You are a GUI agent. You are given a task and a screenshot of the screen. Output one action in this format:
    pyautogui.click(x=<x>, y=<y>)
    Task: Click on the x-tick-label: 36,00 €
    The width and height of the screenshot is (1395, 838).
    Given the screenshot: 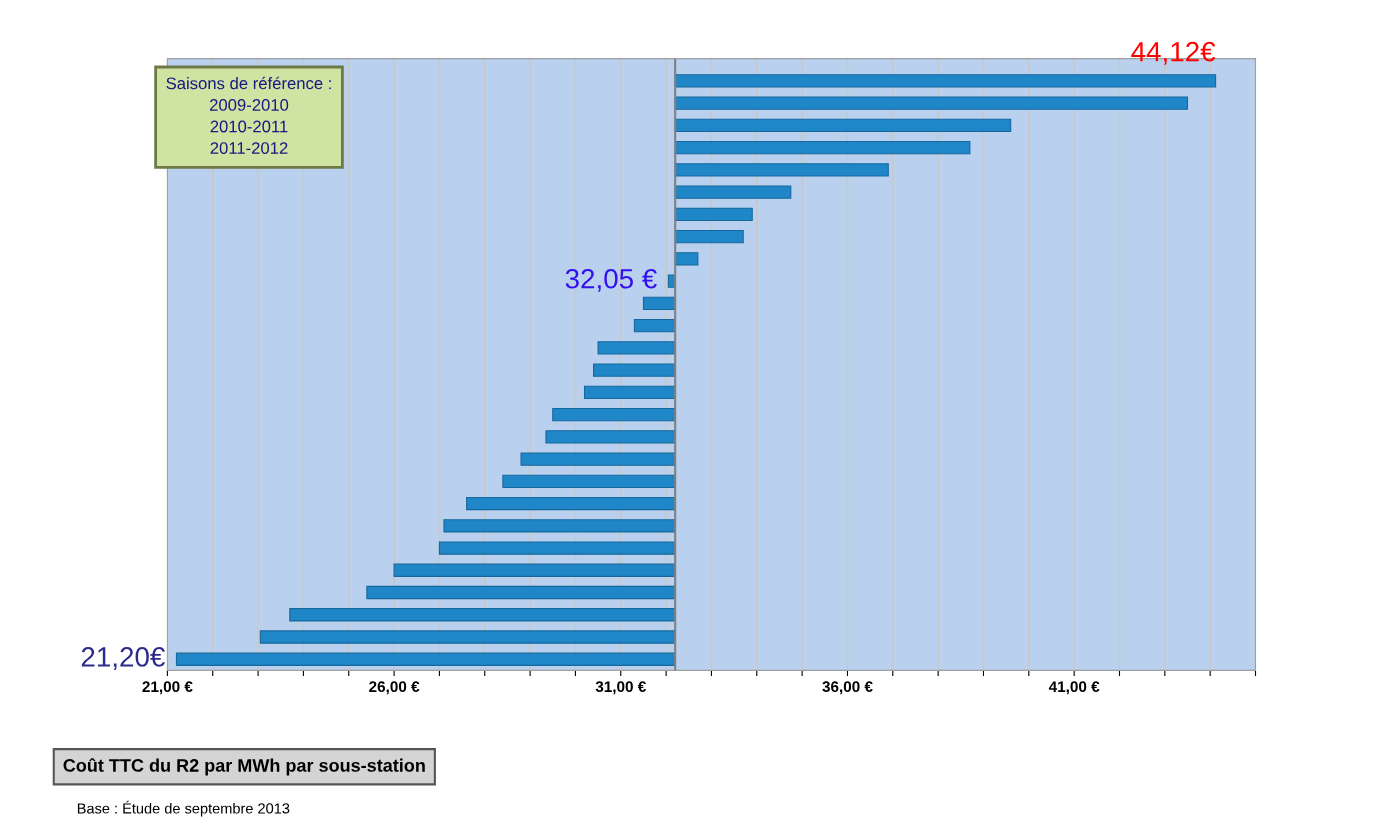 What is the action you would take?
    pyautogui.click(x=847, y=688)
    